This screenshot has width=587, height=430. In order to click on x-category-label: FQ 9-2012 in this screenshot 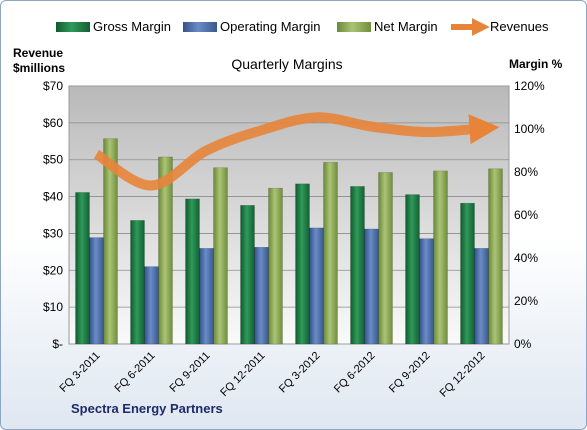, I will do `click(410, 373)`.